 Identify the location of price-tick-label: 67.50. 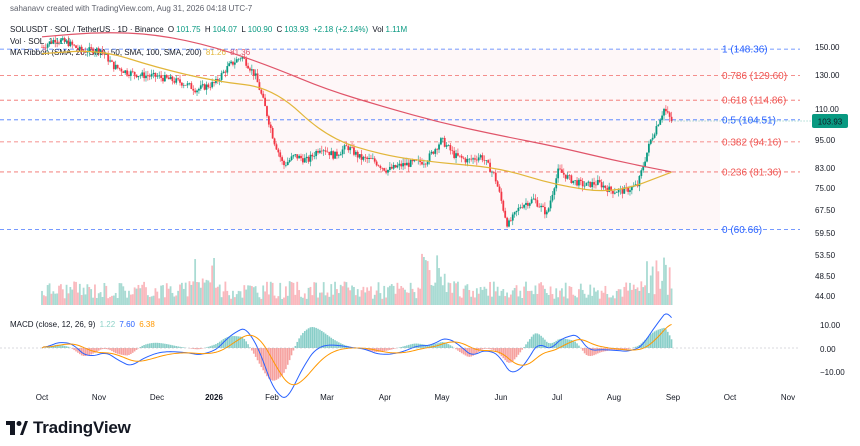
(825, 210).